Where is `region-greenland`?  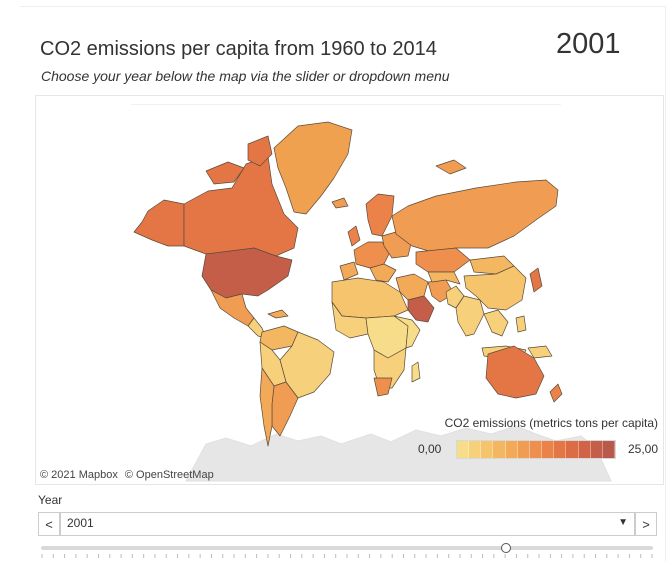 region-greenland is located at coordinates (313, 168).